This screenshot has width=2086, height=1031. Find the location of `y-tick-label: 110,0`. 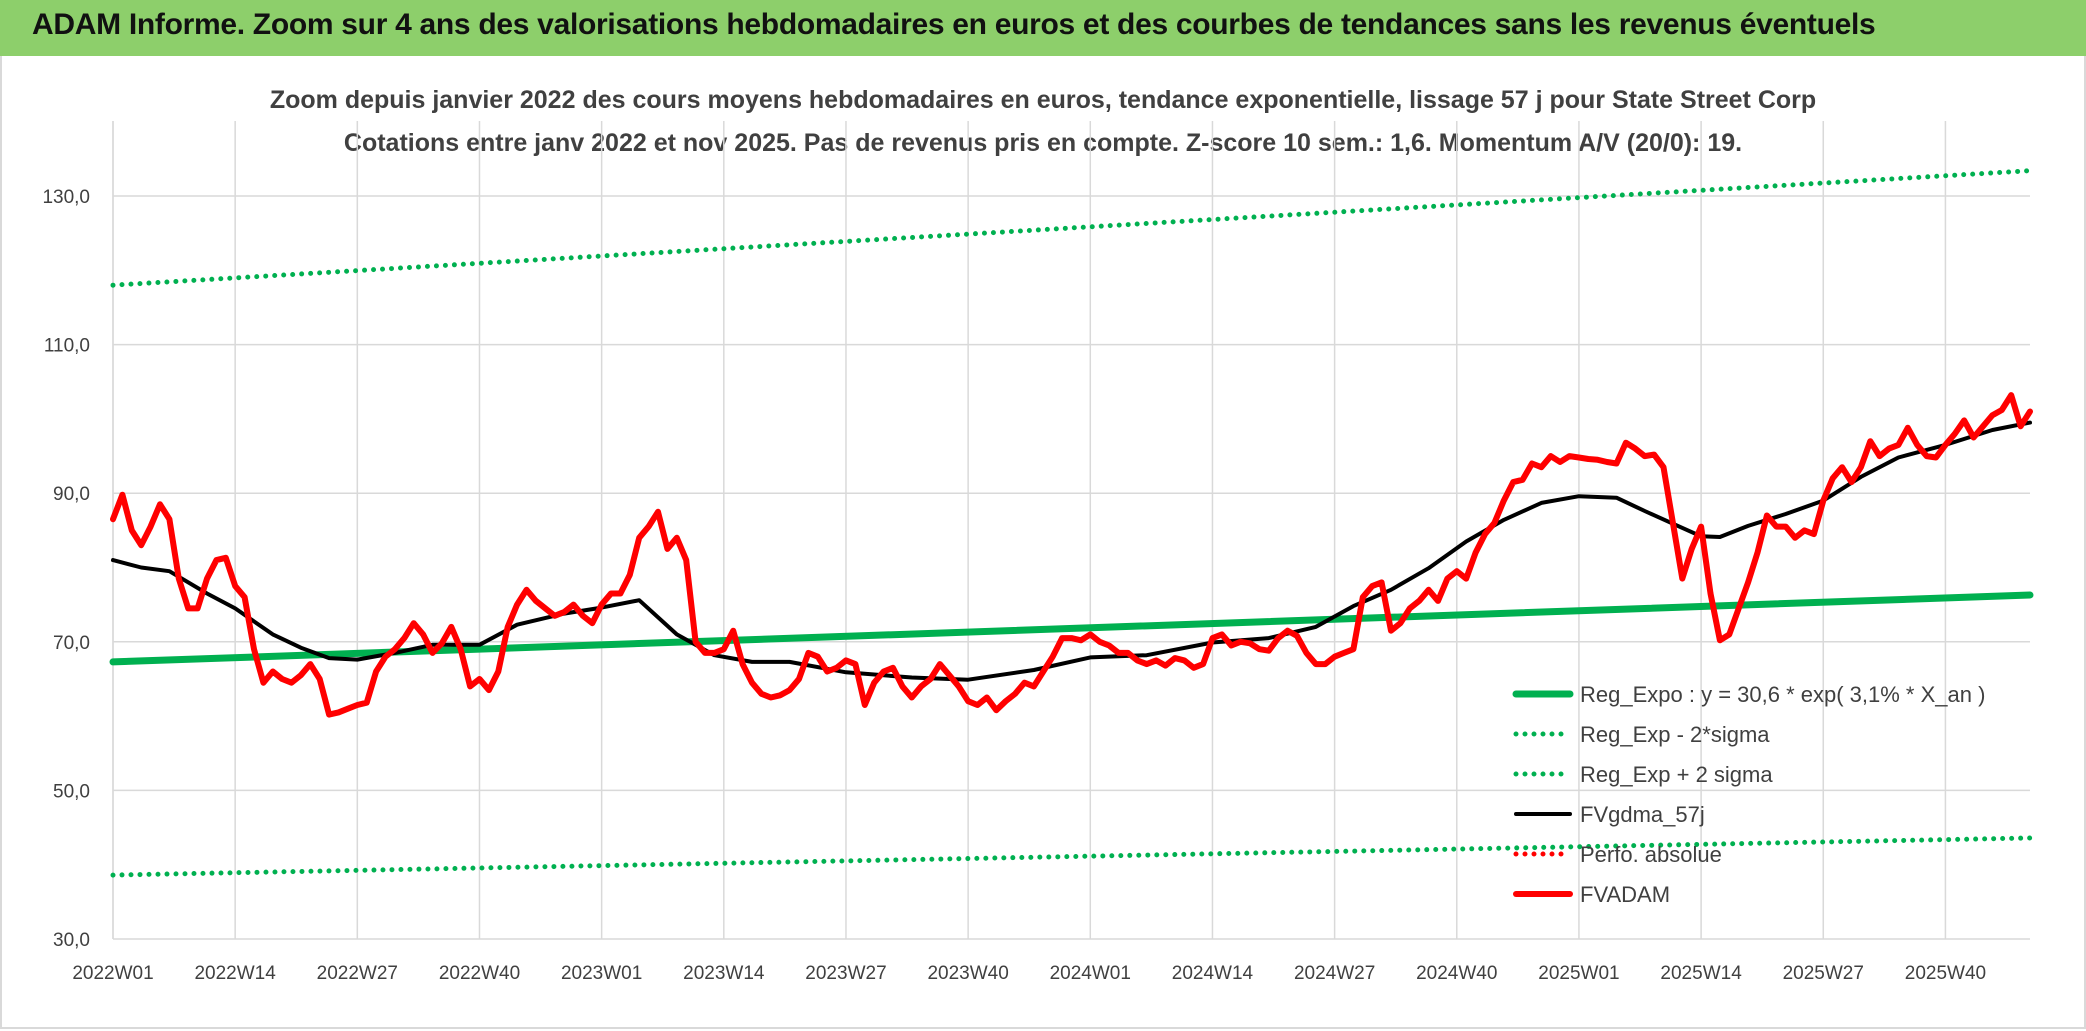

y-tick-label: 110,0 is located at coordinates (67, 346).